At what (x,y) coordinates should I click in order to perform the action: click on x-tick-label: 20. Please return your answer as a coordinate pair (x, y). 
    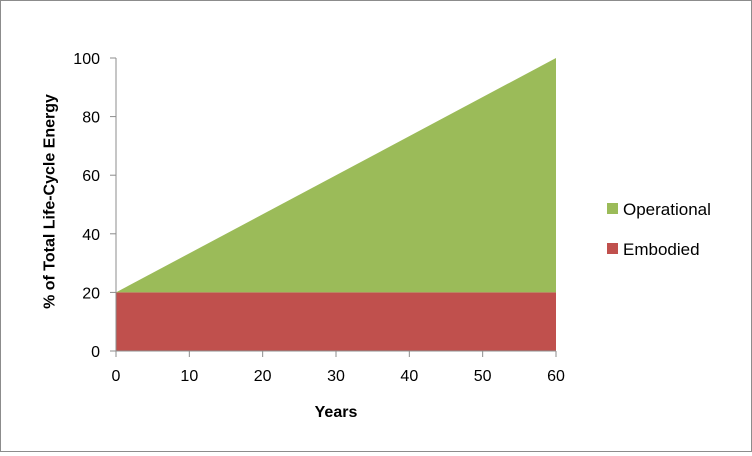
    Looking at the image, I should click on (263, 376).